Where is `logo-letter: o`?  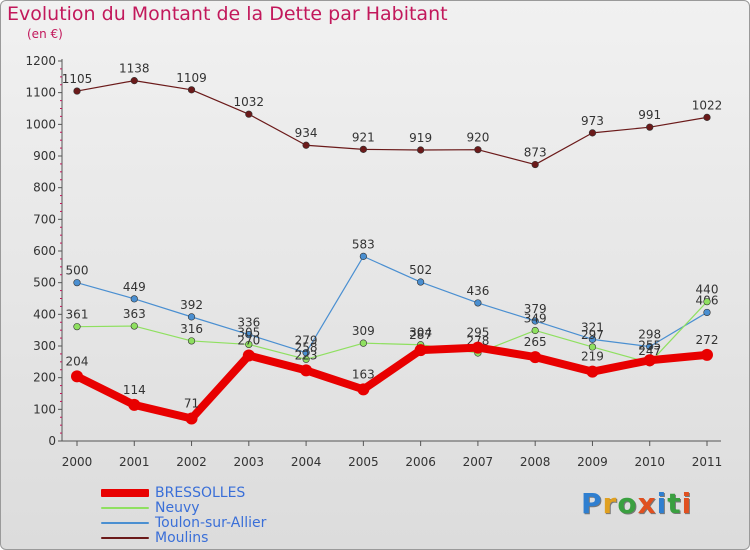
logo-letter: o is located at coordinates (627, 503).